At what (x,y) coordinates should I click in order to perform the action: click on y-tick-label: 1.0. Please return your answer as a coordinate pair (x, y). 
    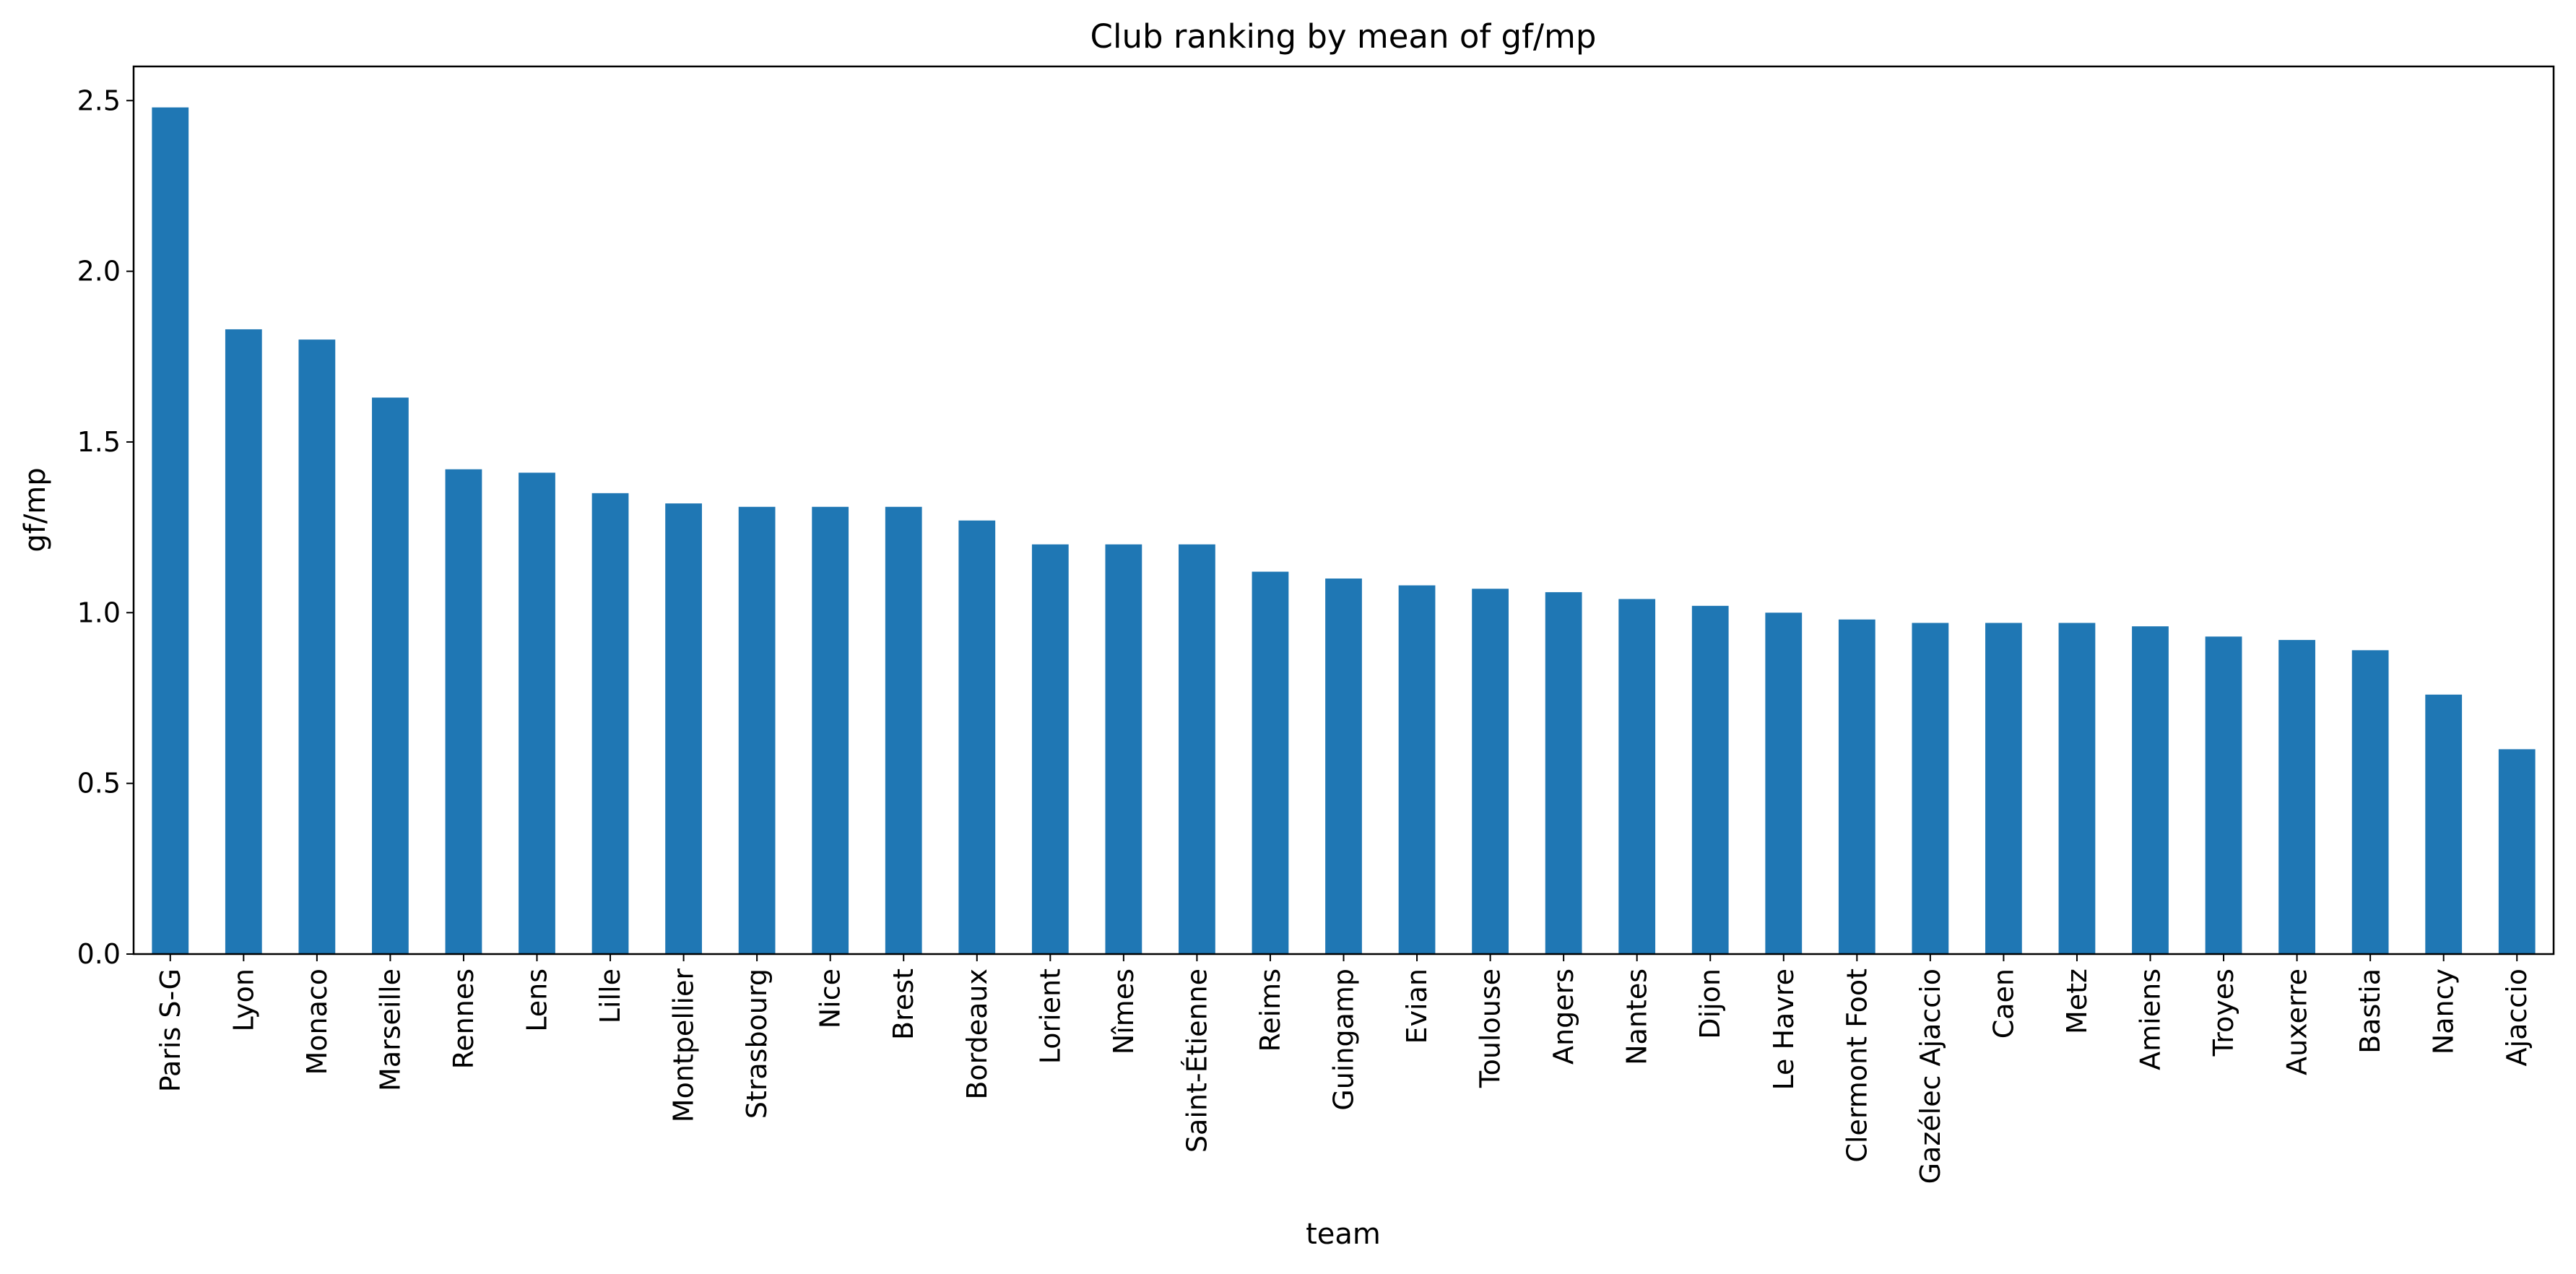
    Looking at the image, I should click on (99, 612).